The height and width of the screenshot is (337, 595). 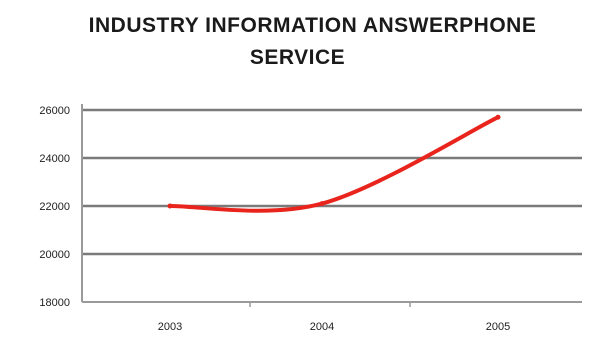 What do you see at coordinates (297, 57) in the screenshot?
I see `chart-title-line-2: SERVICE` at bounding box center [297, 57].